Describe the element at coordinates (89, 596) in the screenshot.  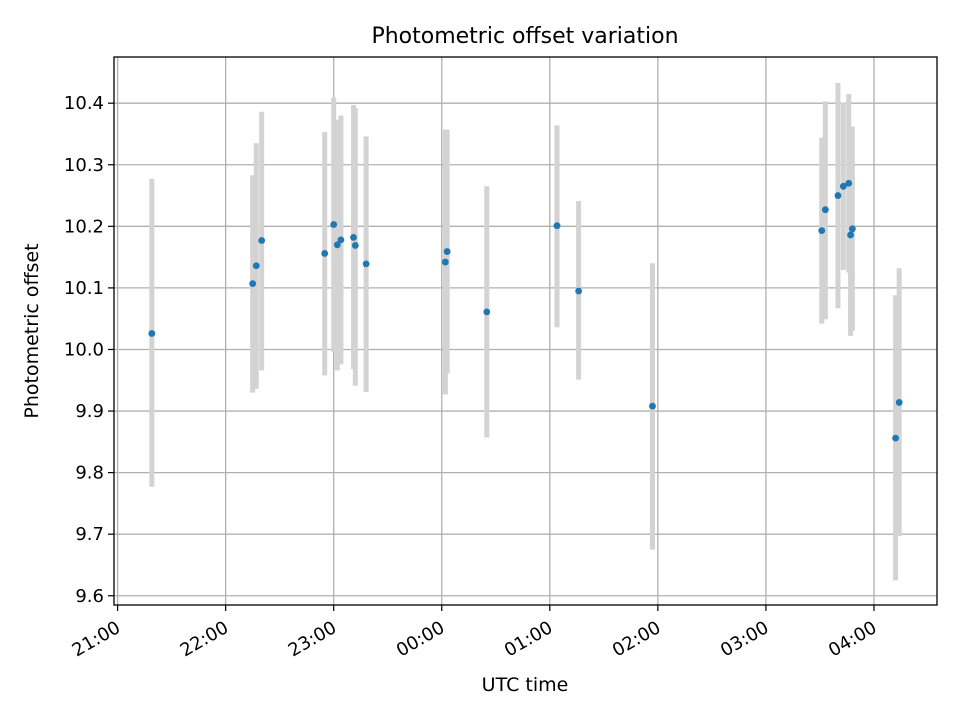
I see `y-tick-label: 9.6` at that location.